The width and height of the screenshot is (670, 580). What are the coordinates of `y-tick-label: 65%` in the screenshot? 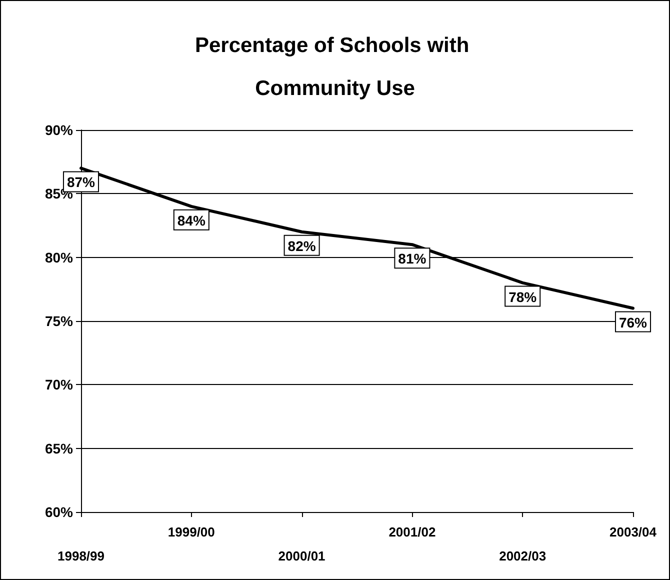 It's located at (59, 448).